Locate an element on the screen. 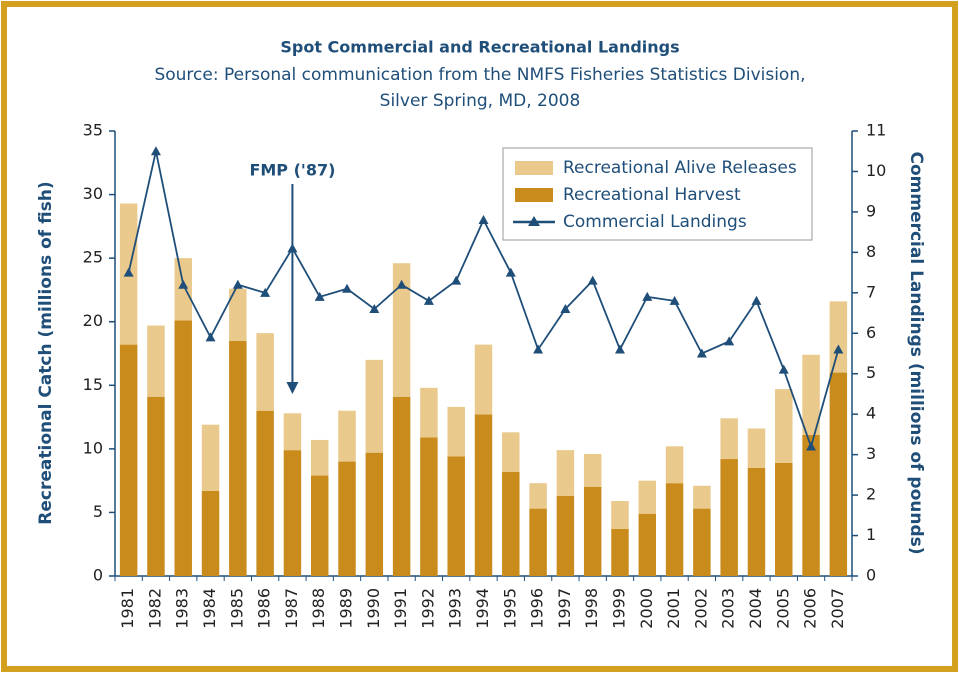 The width and height of the screenshot is (959, 673). x-tick-label: 1982 is located at coordinates (154, 608).